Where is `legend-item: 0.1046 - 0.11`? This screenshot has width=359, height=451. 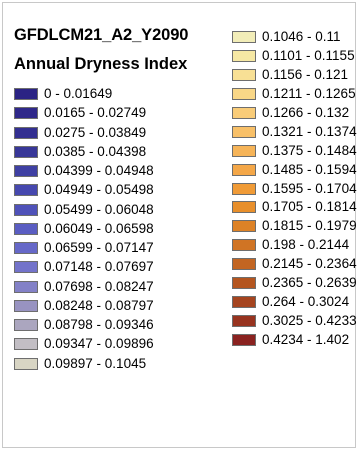
legend-item: 0.1046 - 0.11 is located at coordinates (294, 37).